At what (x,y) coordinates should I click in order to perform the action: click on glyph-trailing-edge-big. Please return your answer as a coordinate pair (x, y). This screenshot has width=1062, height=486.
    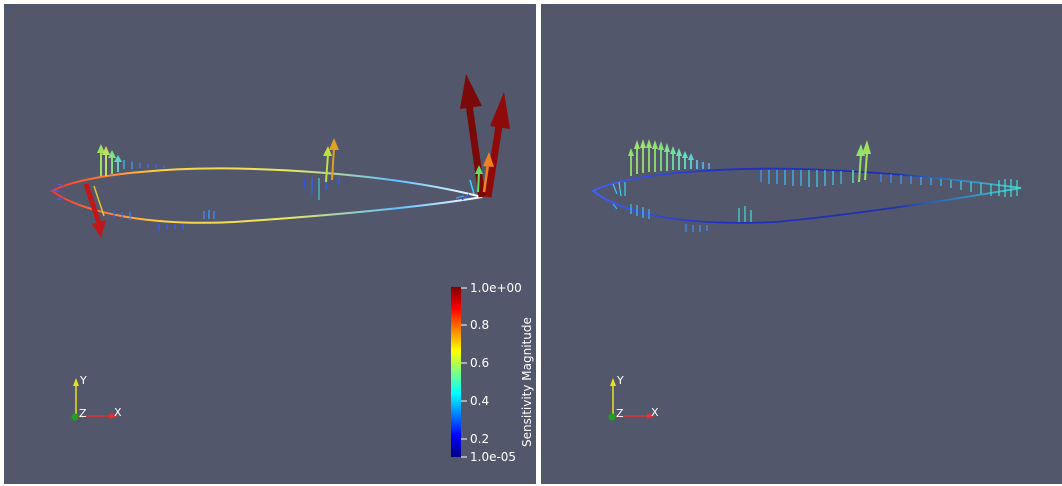
    Looking at the image, I should click on (485, 136).